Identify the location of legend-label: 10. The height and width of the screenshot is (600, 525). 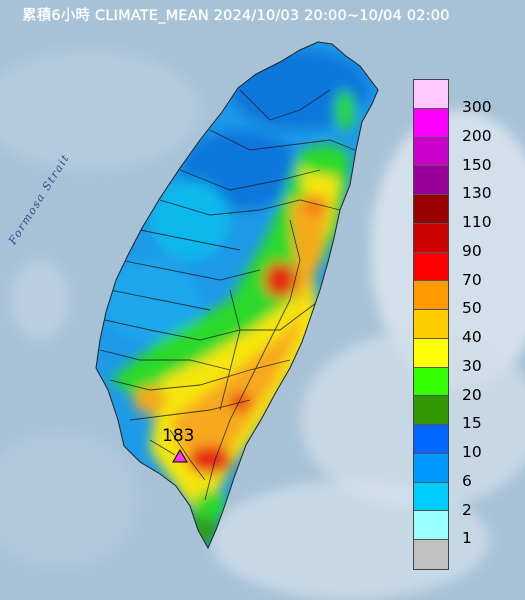
(472, 452).